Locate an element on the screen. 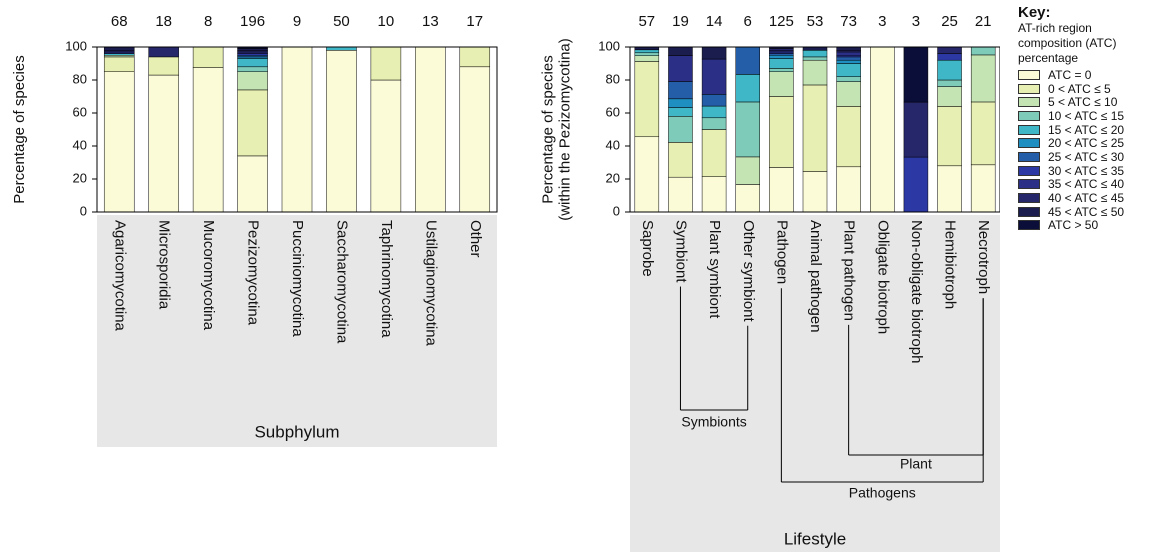  x-tick-label: Animal pathogen is located at coordinates (815, 276).